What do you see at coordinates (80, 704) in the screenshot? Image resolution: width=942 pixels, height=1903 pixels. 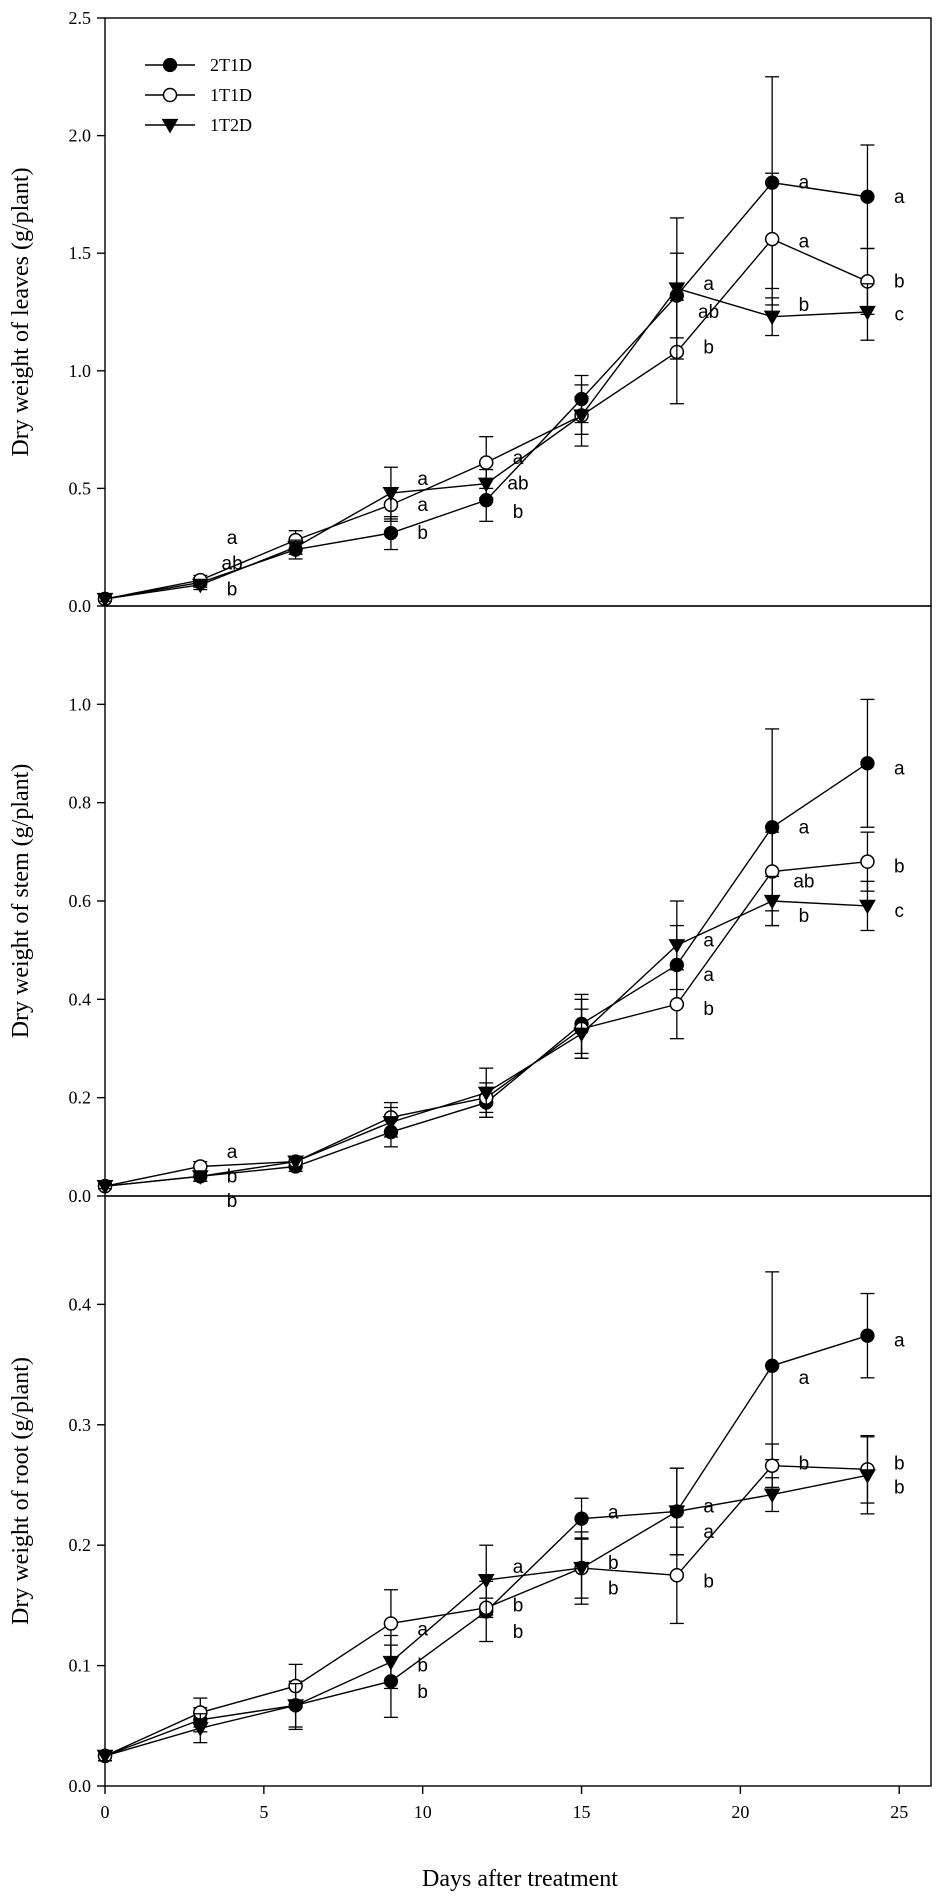 I see `y-tick-label: 1.0` at bounding box center [80, 704].